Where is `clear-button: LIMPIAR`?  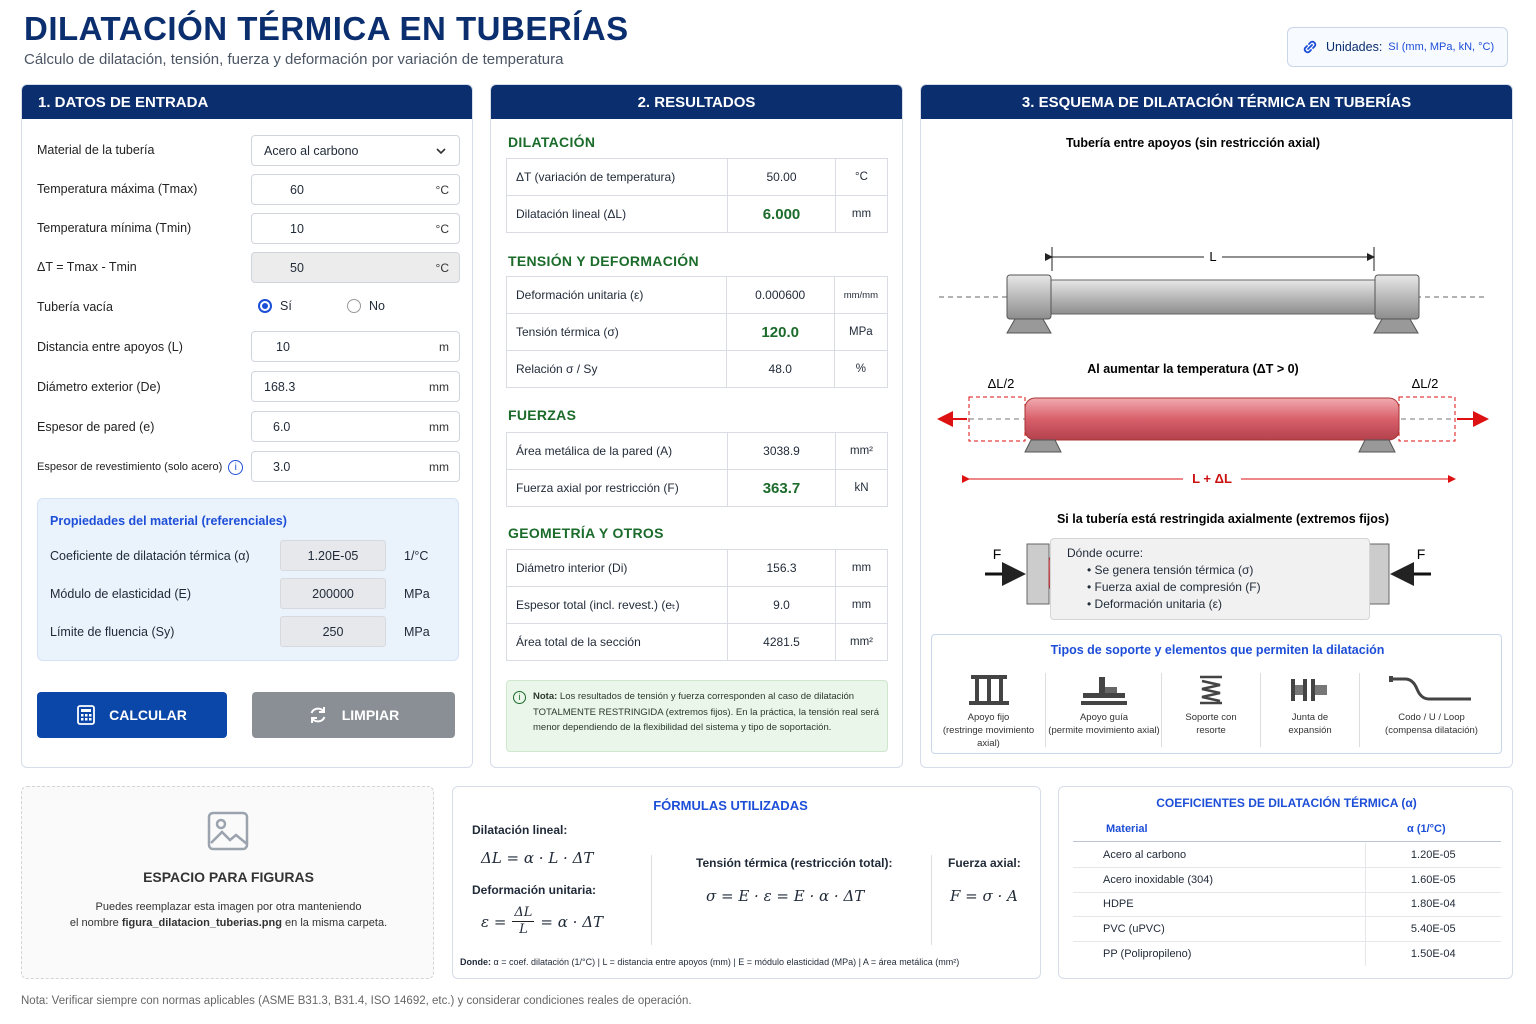 clear-button: LIMPIAR is located at coordinates (353, 715).